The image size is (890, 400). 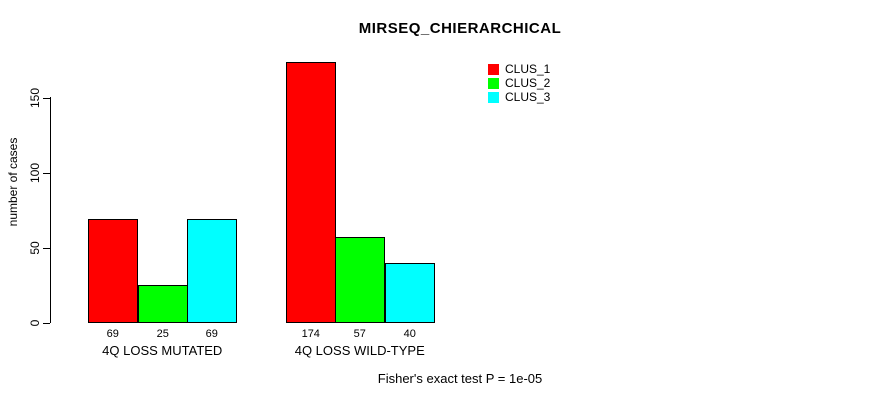 I want to click on legend-label: CLUS_2, so click(x=528, y=83).